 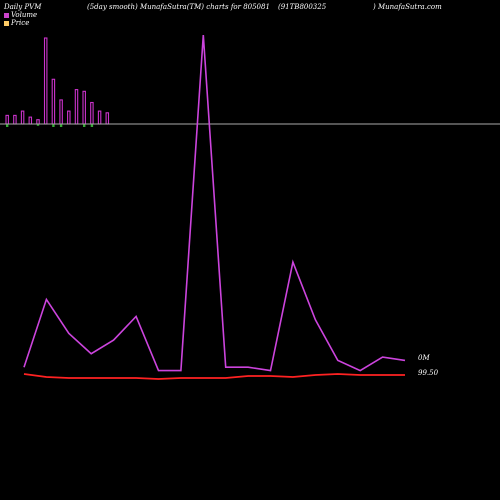 What do you see at coordinates (214, 376) in the screenshot?
I see `price-line` at bounding box center [214, 376].